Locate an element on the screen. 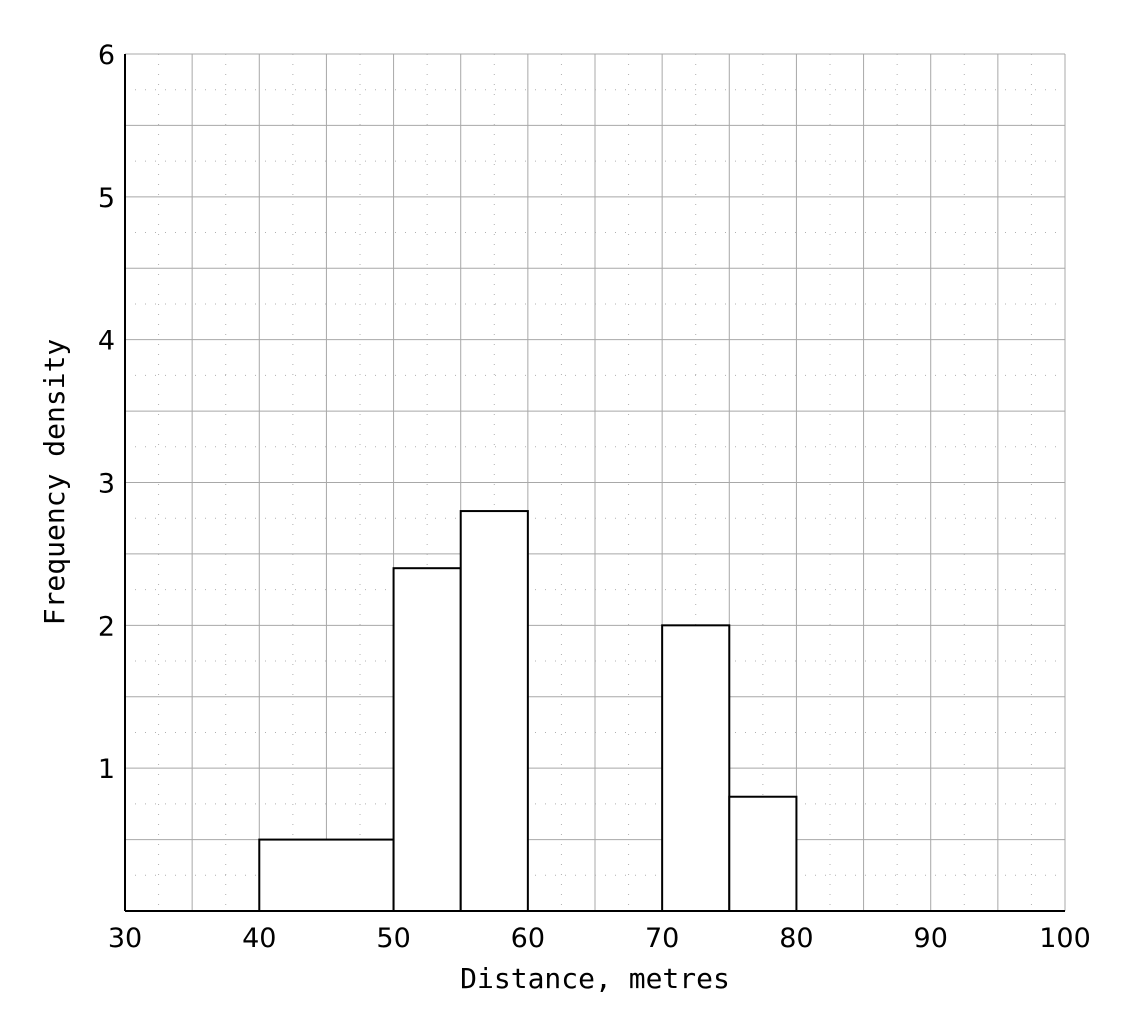 The image size is (1132, 1034). x-tick-label: 80 is located at coordinates (796, 938).